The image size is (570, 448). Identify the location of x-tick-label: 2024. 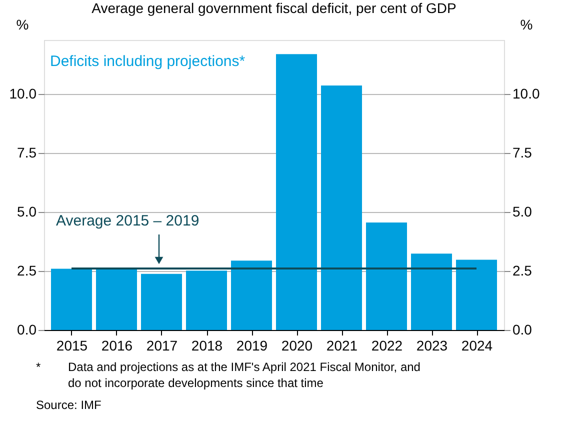
(477, 346).